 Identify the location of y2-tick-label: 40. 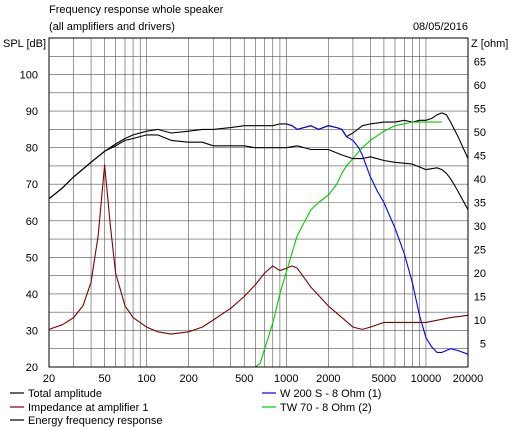
(480, 180).